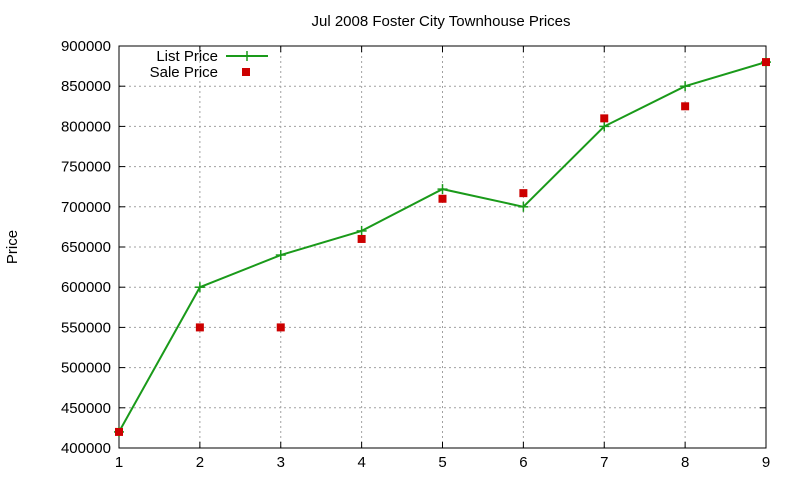 This screenshot has height=480, width=800. What do you see at coordinates (86, 126) in the screenshot?
I see `y-tick-label: 800000` at bounding box center [86, 126].